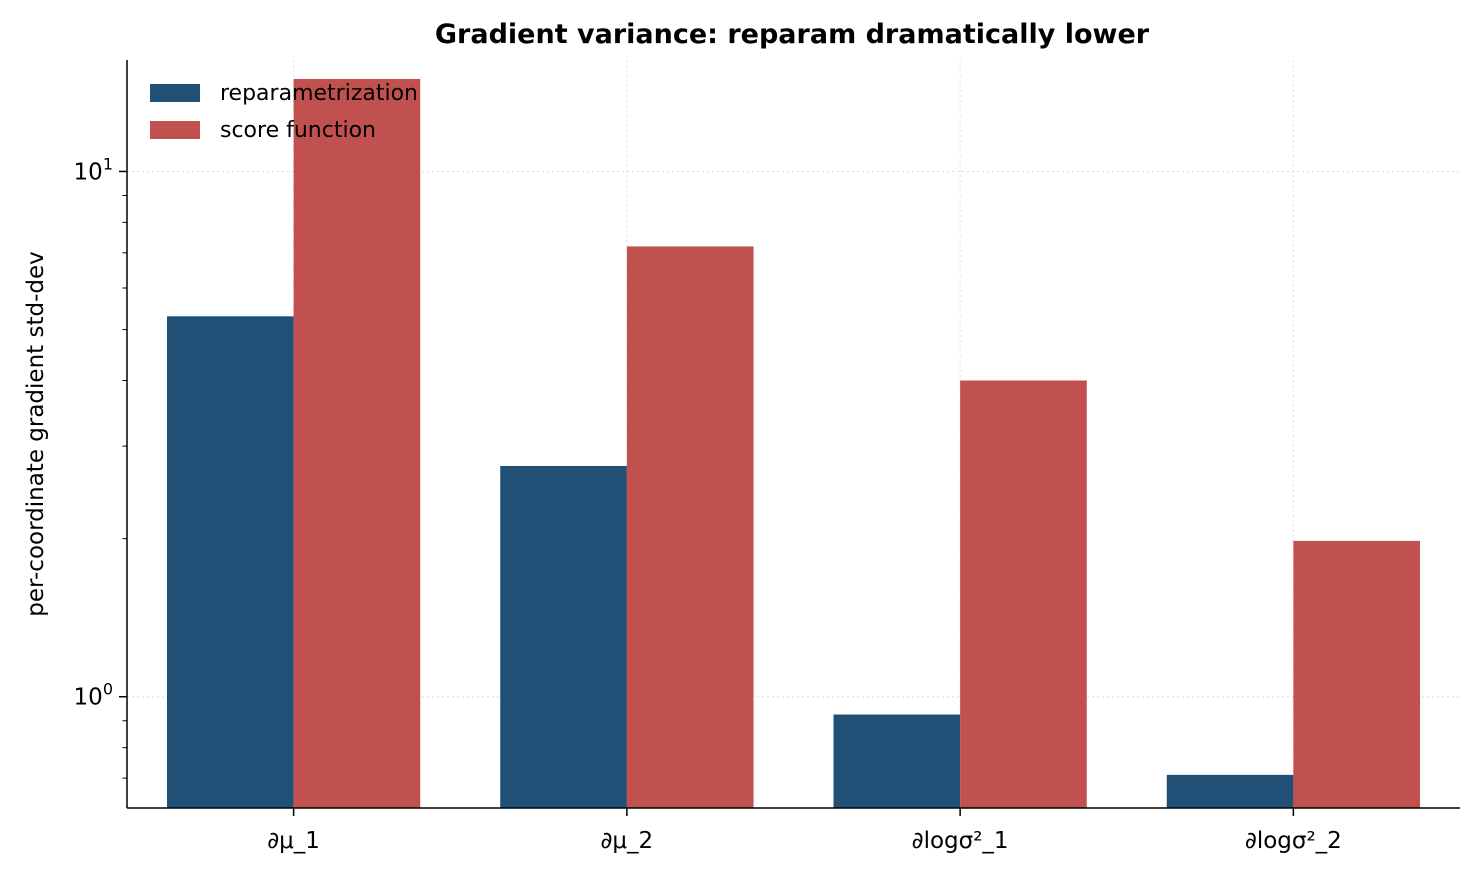 Image resolution: width=1478 pixels, height=877 pixels. I want to click on legend-label-reparam: reparametrization, so click(319, 93).